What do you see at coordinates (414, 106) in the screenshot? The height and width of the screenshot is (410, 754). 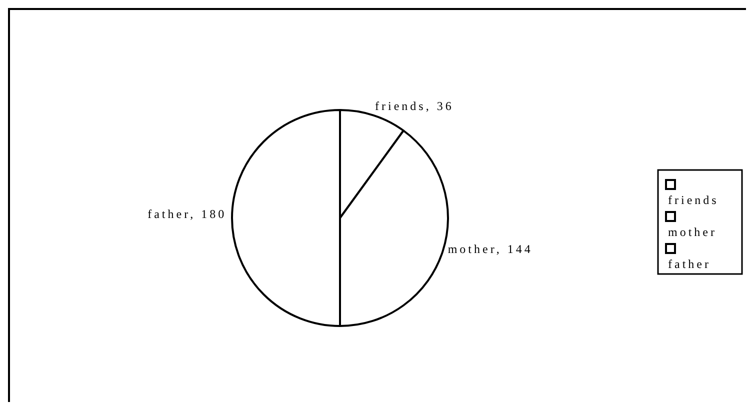 I see `data-label: friends, 36` at bounding box center [414, 106].